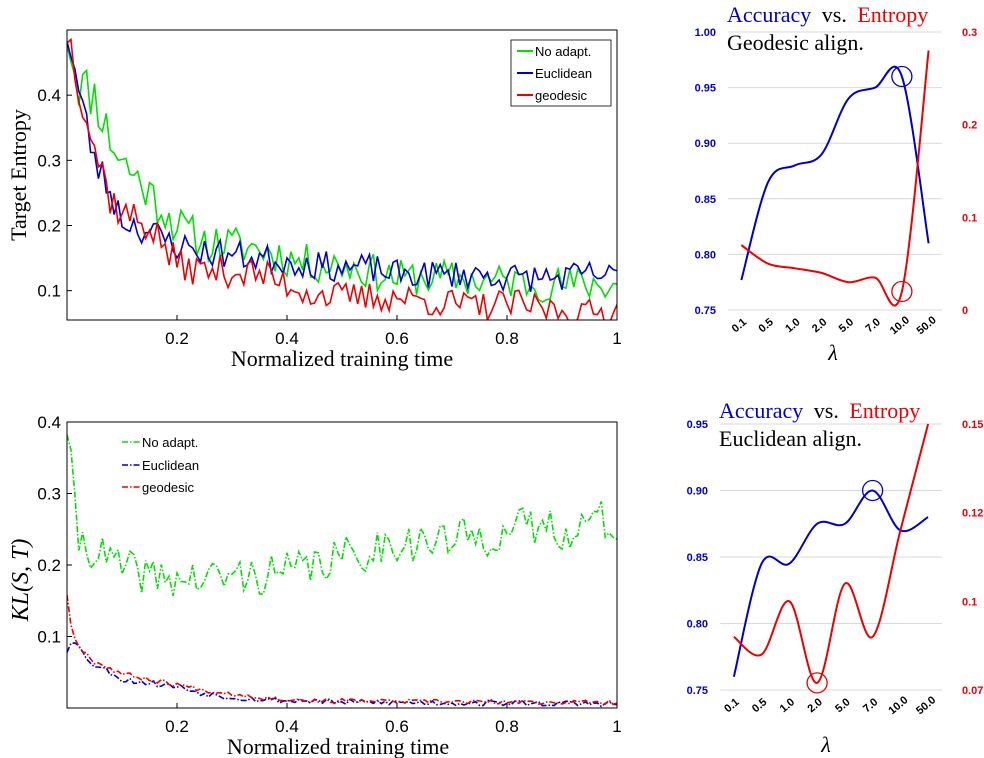  I want to click on entropy-x-ticks: 0.2 0.4 0.6 0.8 1, so click(393, 331).